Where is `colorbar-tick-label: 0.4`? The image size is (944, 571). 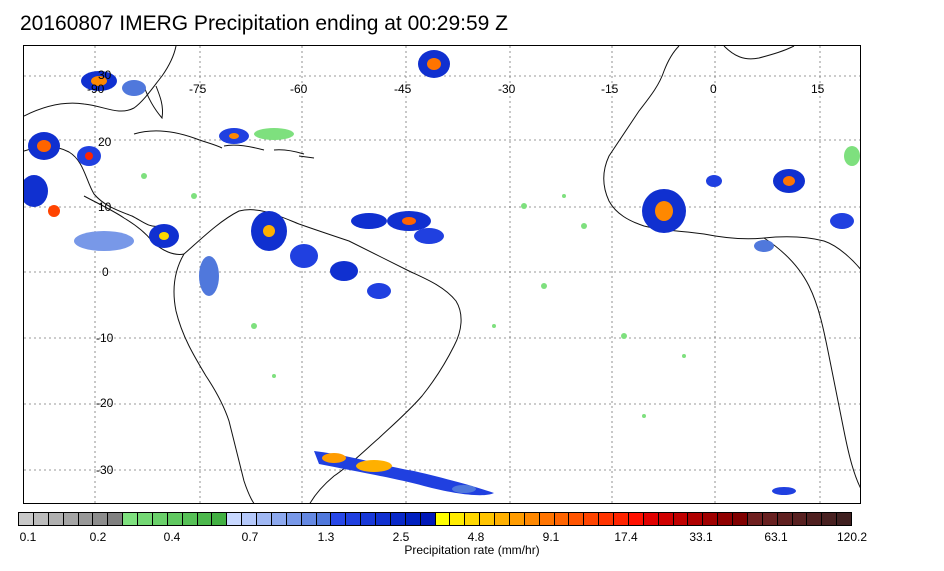
colorbar-tick-label: 0.4 is located at coordinates (172, 537).